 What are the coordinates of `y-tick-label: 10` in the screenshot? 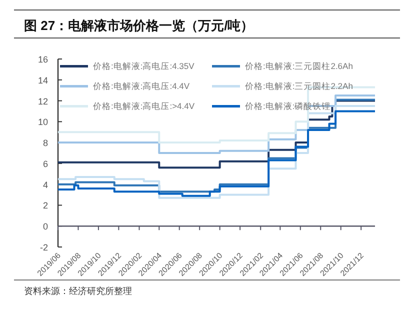 It's located at (43, 122).